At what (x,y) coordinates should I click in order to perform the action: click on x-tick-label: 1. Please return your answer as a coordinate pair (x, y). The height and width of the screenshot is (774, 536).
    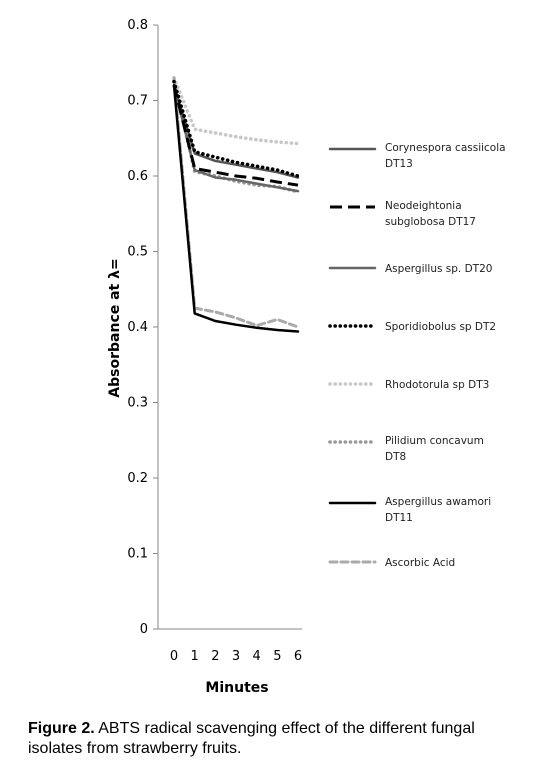
    Looking at the image, I should click on (195, 656).